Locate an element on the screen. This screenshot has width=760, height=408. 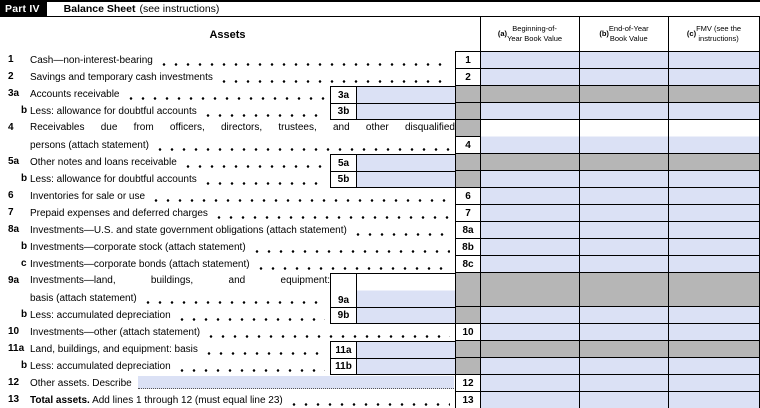
line-8c-number: c is located at coordinates (24, 263).